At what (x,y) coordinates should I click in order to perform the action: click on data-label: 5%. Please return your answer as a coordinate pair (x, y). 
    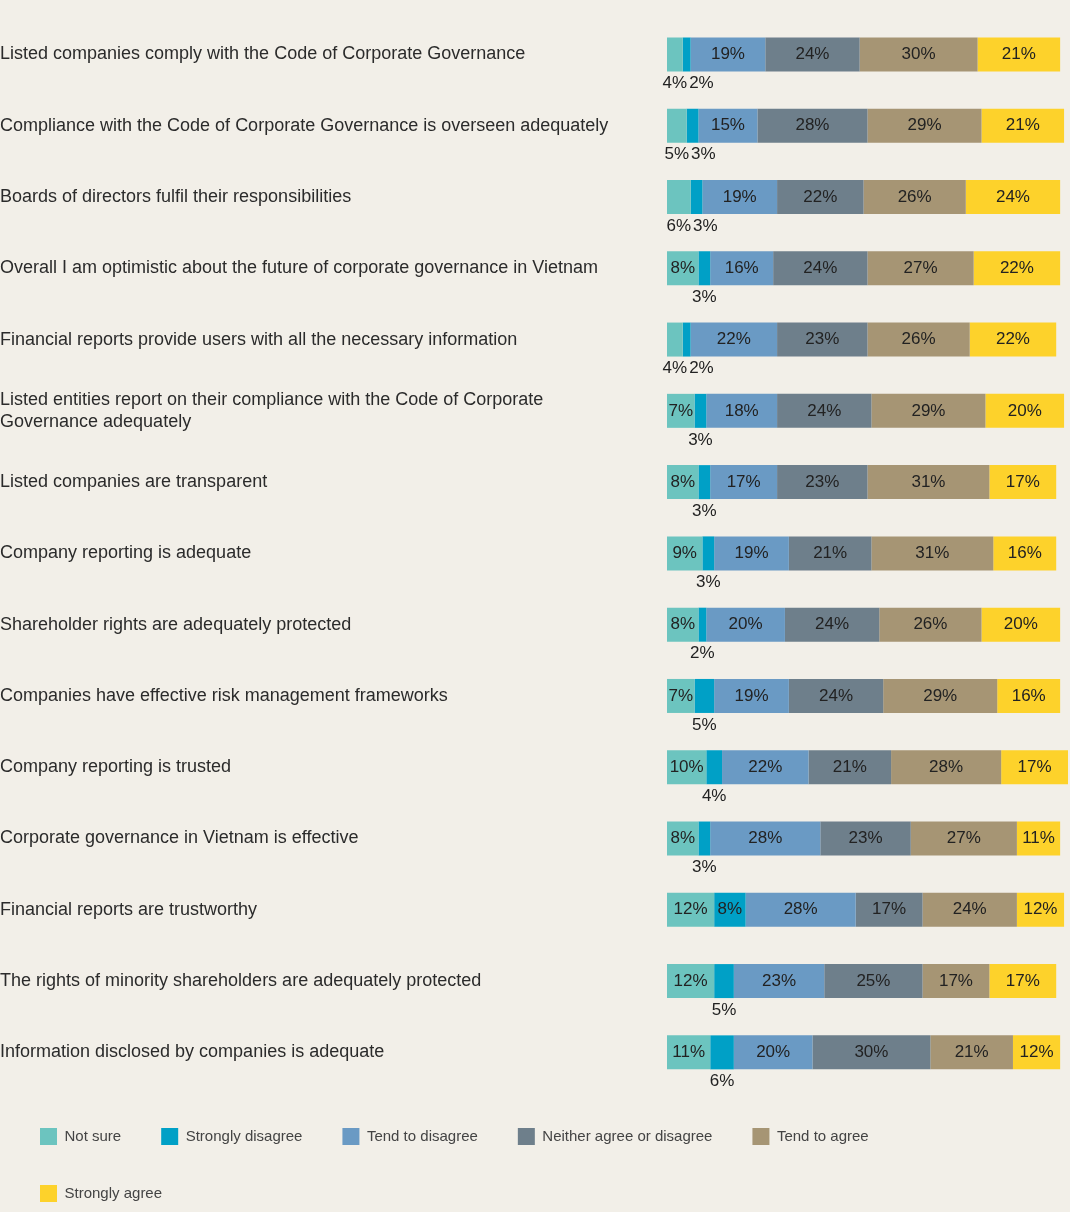
    Looking at the image, I should click on (724, 1009).